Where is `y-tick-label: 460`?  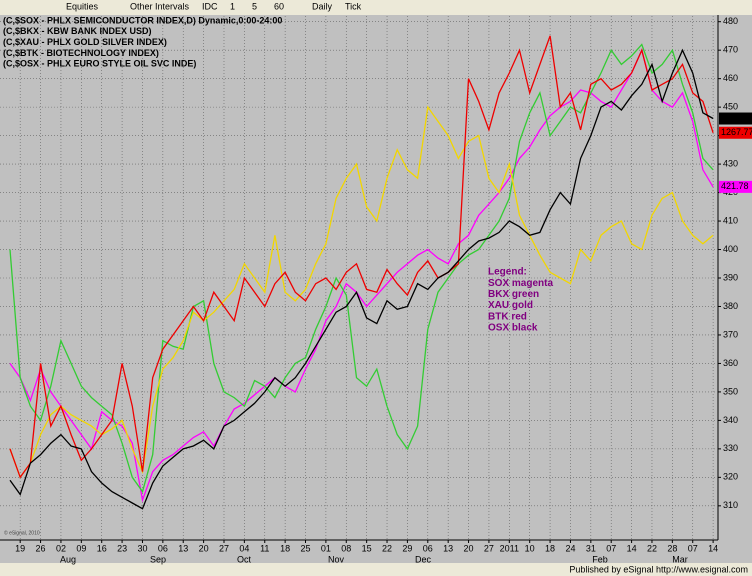
y-tick-label: 460 is located at coordinates (730, 78).